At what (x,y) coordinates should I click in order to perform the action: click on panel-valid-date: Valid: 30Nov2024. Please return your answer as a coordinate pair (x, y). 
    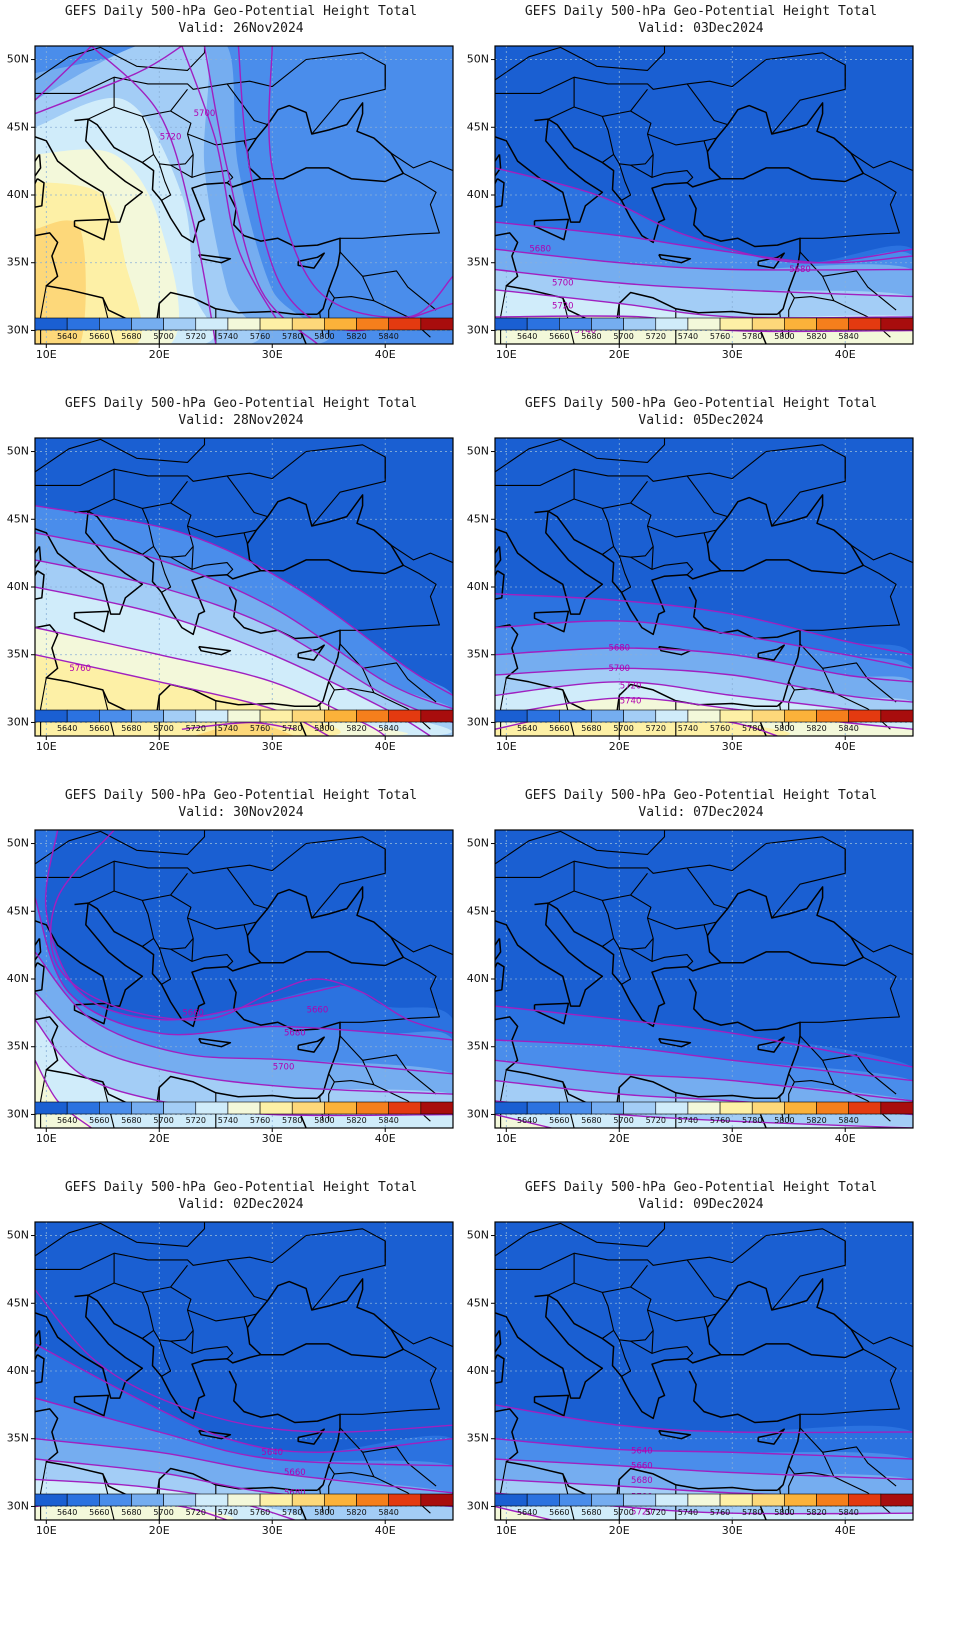
    Looking at the image, I should click on (241, 812).